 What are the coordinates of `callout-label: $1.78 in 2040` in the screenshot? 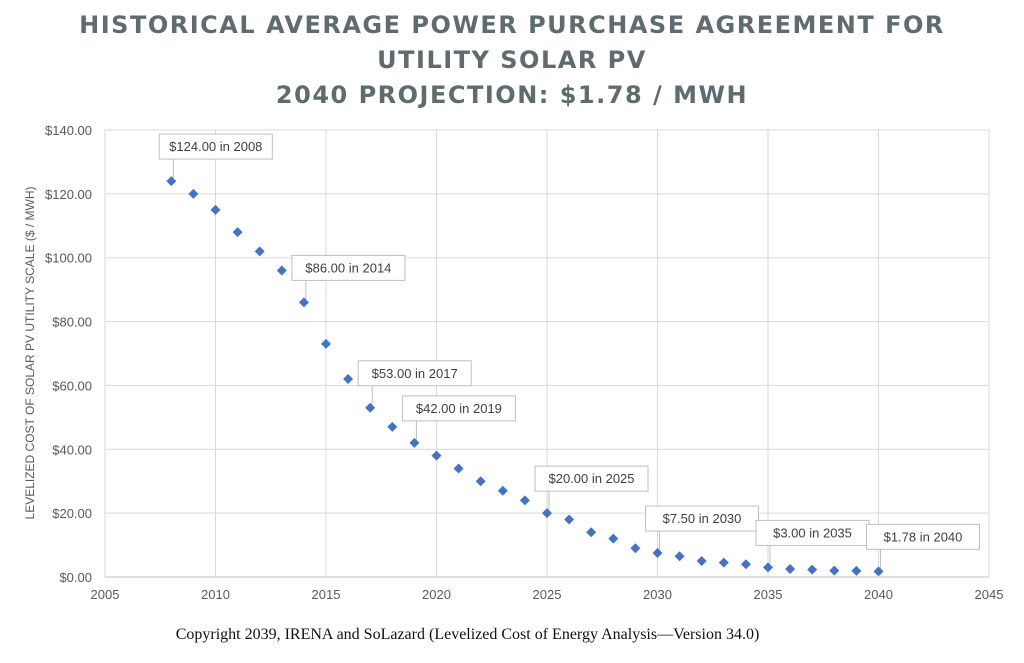 It's located at (923, 536).